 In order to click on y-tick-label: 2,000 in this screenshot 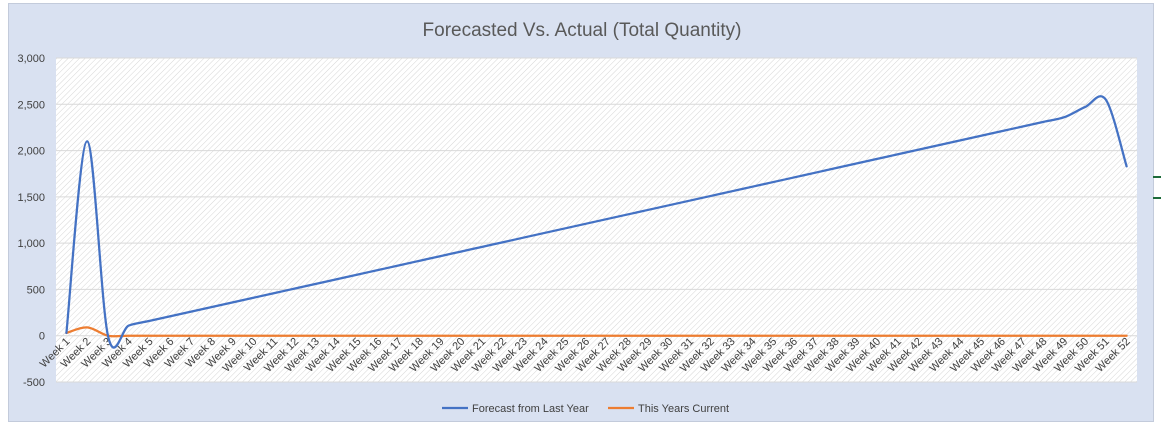, I will do `click(31, 152)`.